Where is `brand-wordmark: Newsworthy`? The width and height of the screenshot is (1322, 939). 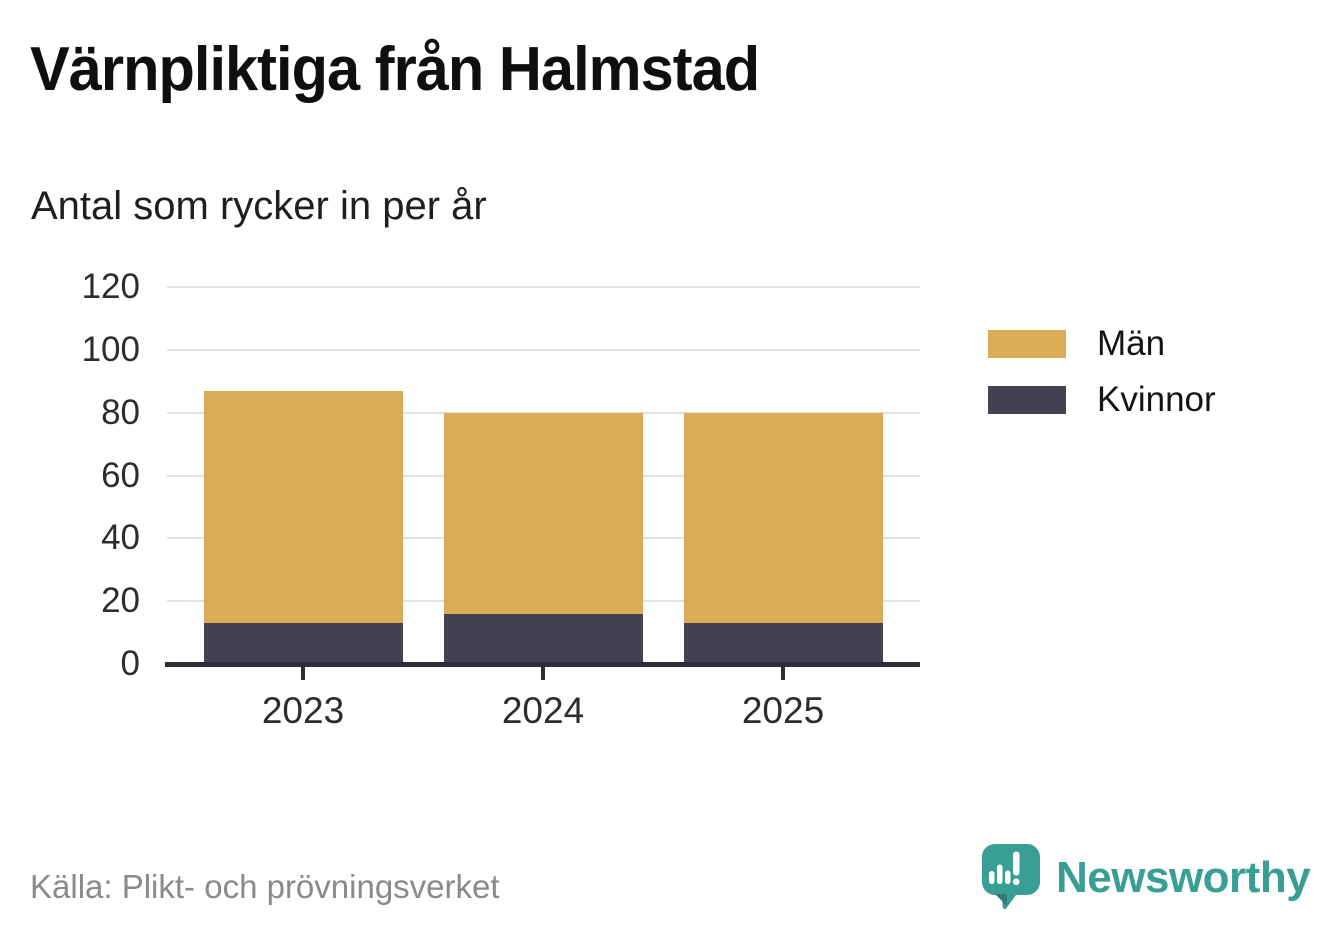 brand-wordmark: Newsworthy is located at coordinates (1183, 877).